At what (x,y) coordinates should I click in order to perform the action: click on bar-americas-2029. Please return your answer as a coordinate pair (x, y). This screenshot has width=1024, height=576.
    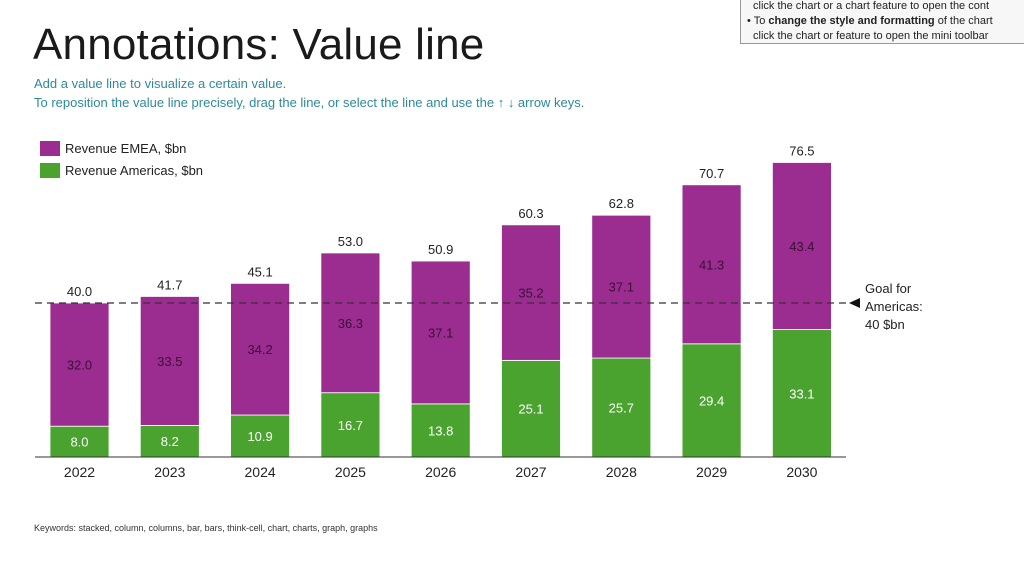
    Looking at the image, I should click on (711, 400).